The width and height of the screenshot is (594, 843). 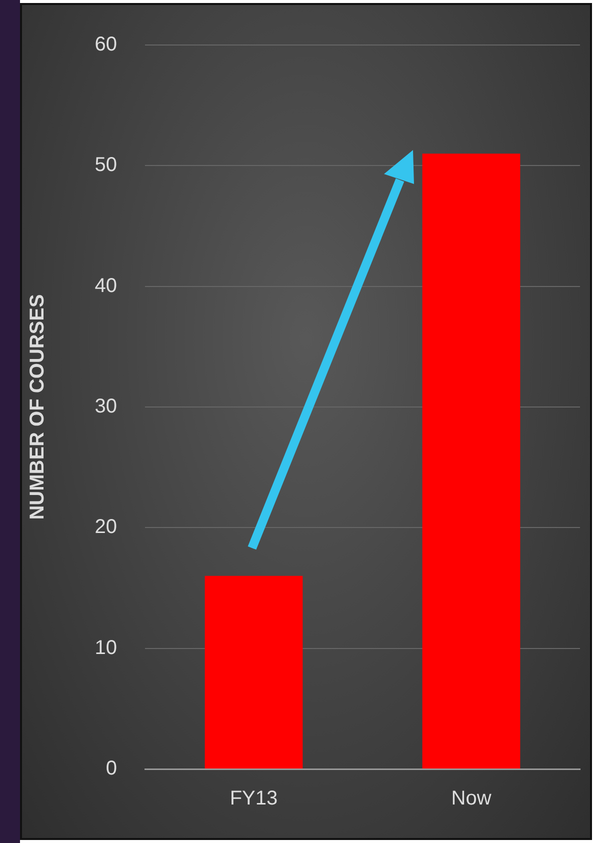 I want to click on y-tick-label: 50, so click(x=105, y=165).